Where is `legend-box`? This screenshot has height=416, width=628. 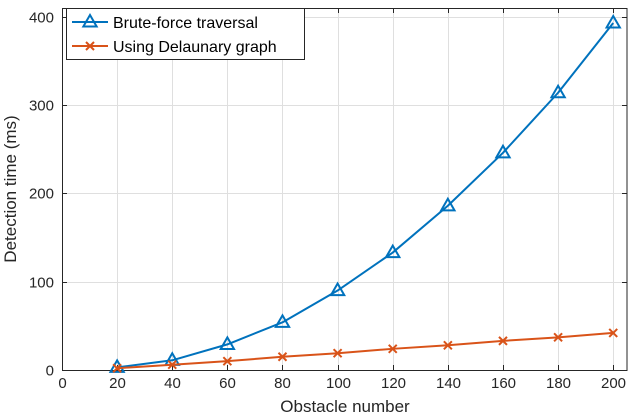
legend-box is located at coordinates (185, 34).